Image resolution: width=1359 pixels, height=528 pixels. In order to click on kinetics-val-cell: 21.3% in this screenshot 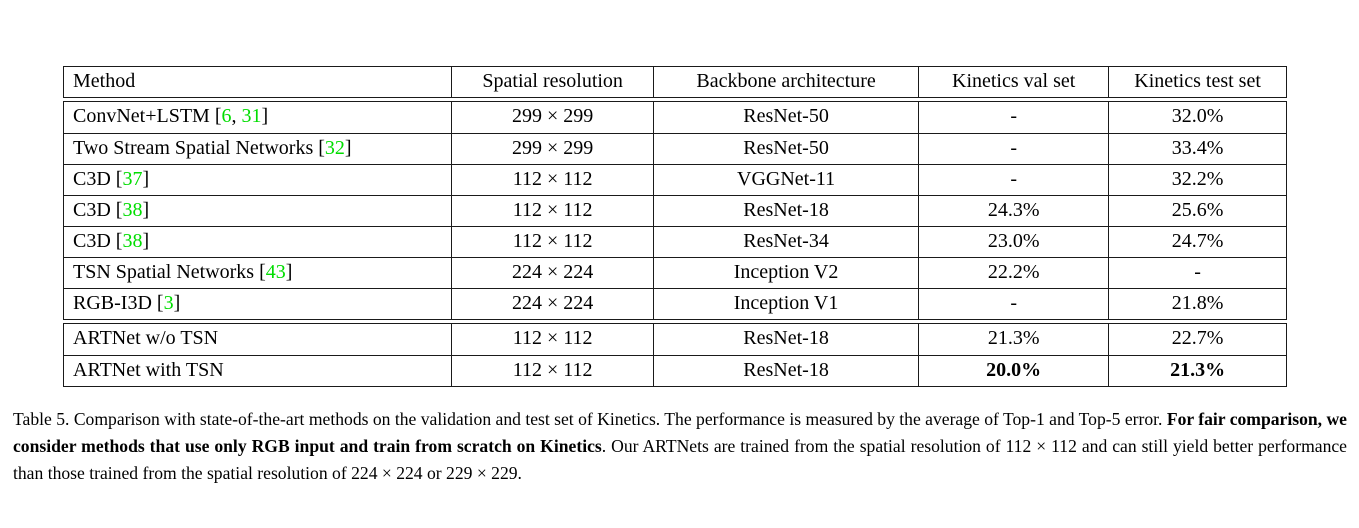, I will do `click(1013, 339)`.